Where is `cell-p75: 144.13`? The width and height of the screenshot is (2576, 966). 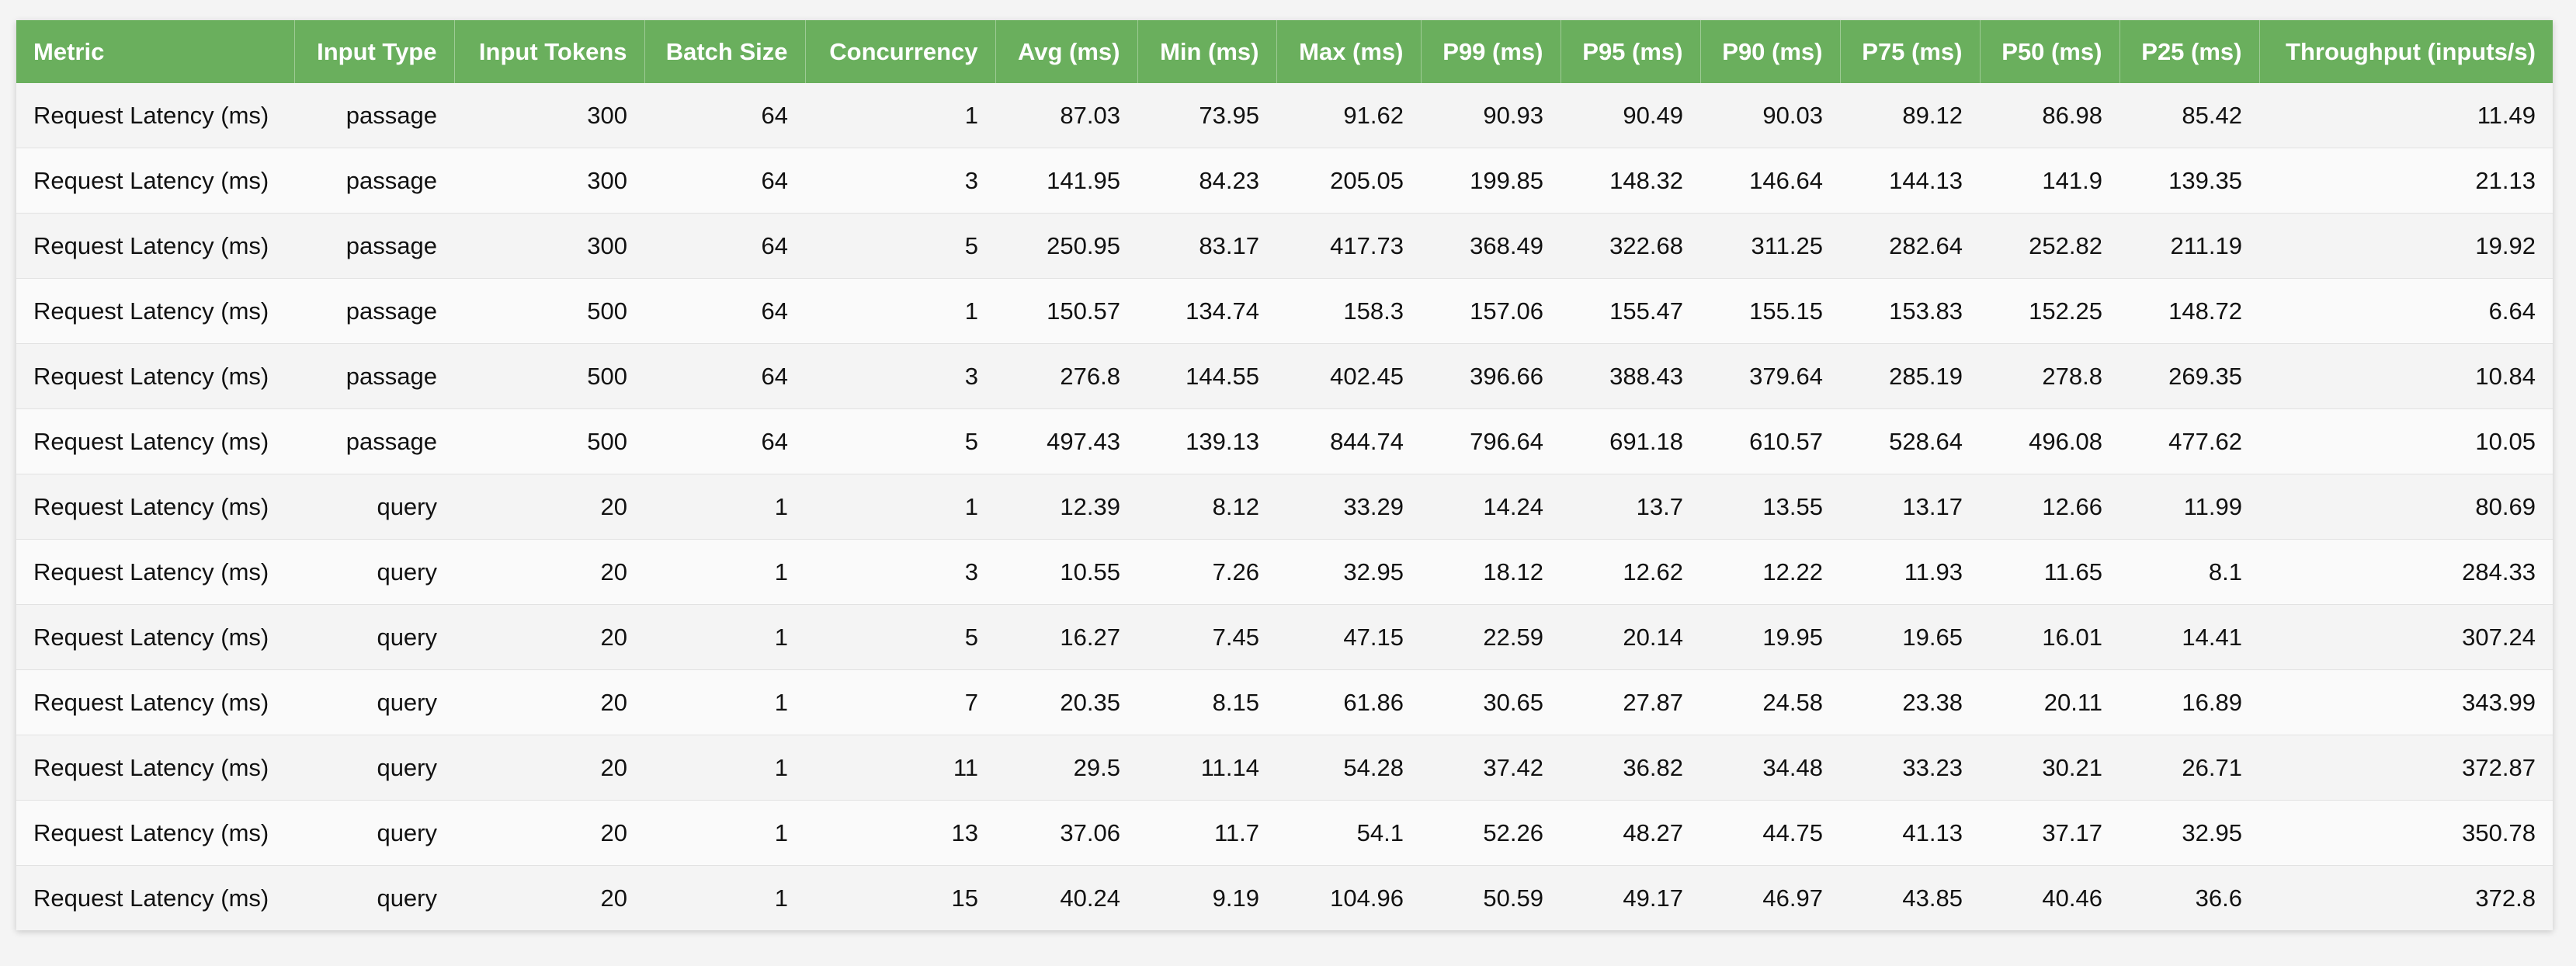
cell-p75: 144.13 is located at coordinates (1910, 181).